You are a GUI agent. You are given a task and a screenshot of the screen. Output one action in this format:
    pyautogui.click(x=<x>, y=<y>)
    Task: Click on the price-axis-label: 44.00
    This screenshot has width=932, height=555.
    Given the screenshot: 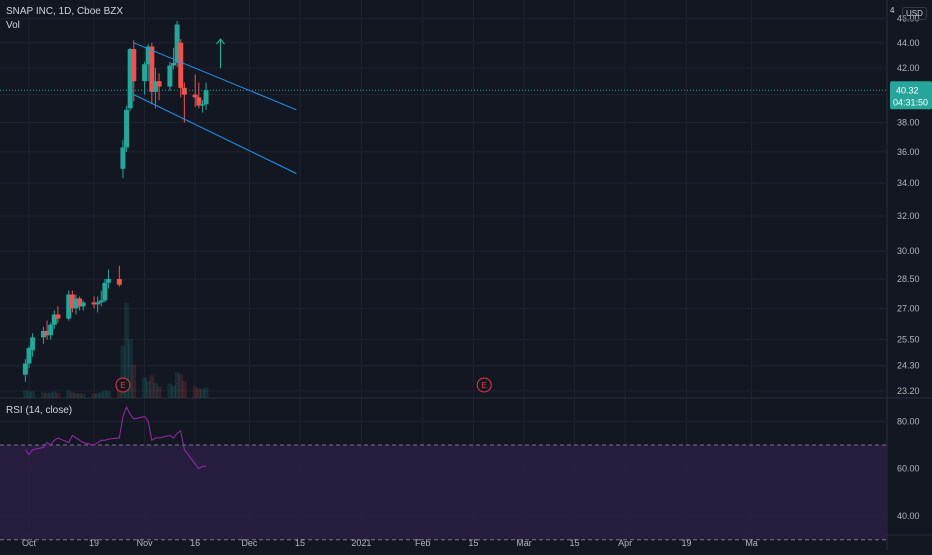 What is the action you would take?
    pyautogui.click(x=908, y=43)
    